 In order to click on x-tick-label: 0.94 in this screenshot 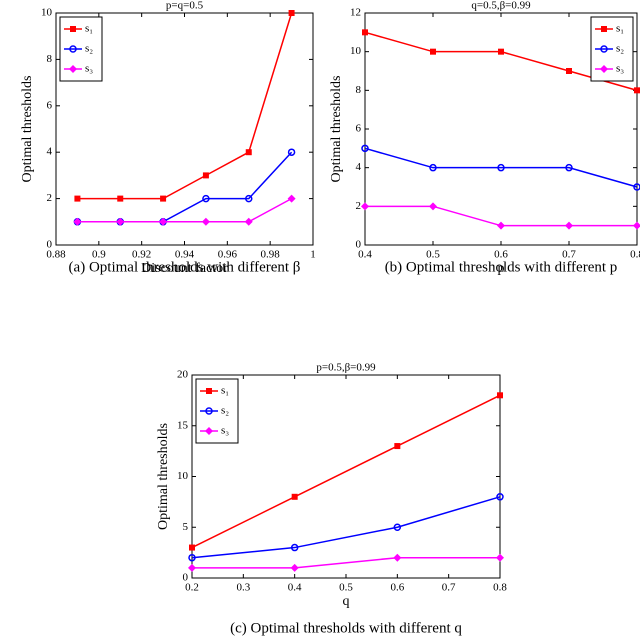, I will do `click(185, 255)`.